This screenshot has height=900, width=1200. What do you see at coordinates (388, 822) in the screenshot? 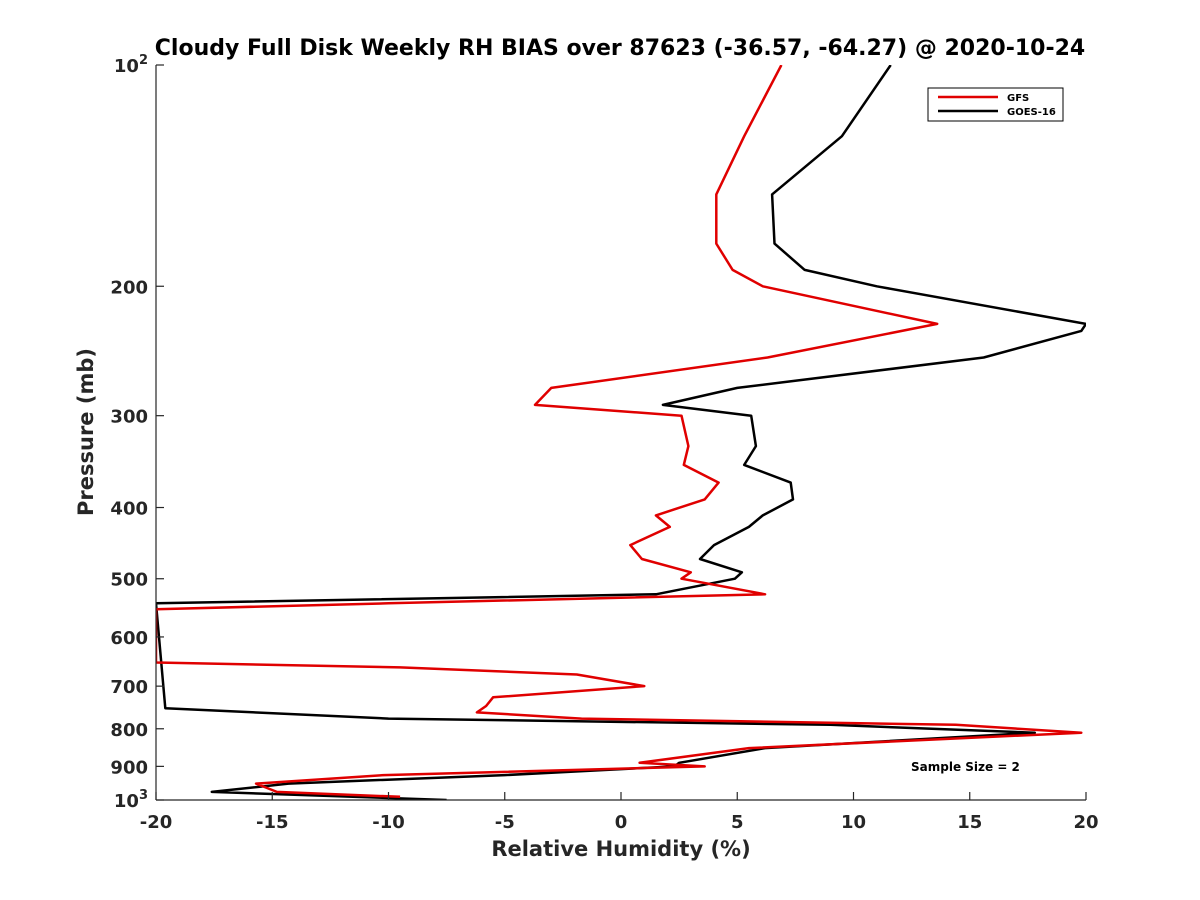
I see `x-tick-label: -10` at bounding box center [388, 822].